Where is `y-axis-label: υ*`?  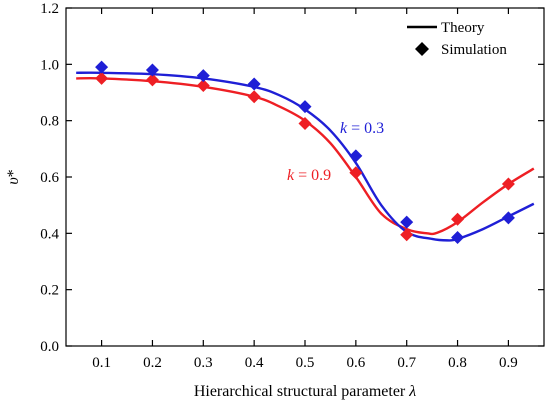
y-axis-label: υ* is located at coordinates (13, 176).